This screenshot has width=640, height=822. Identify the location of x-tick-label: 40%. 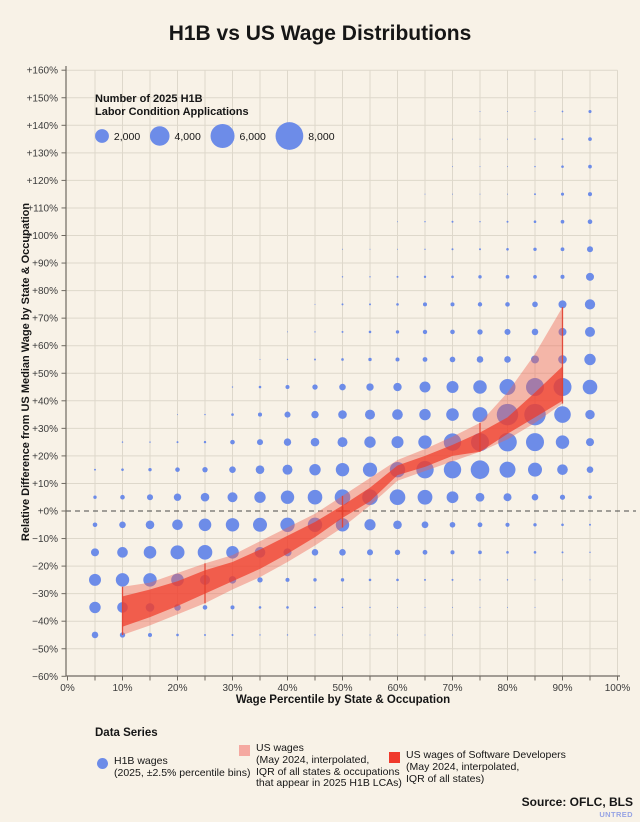
(287, 688).